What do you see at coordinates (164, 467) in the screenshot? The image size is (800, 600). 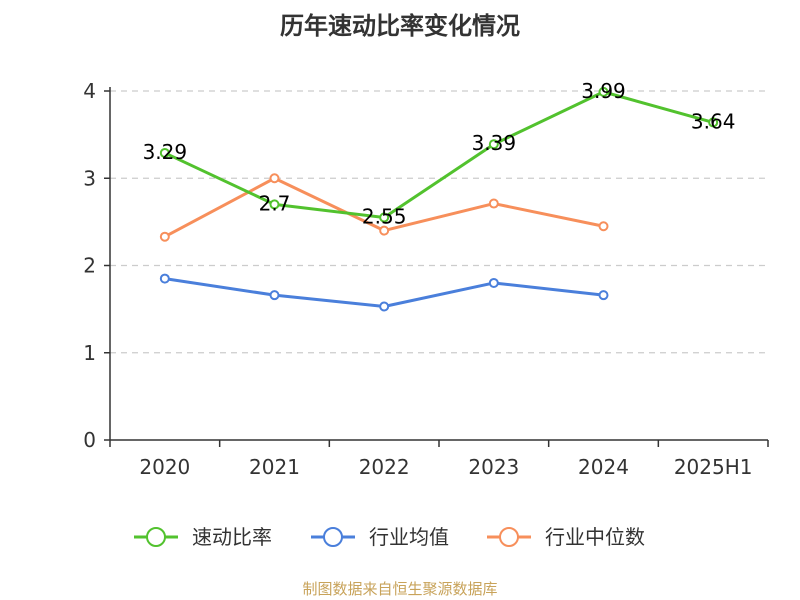 I see `x-tick-label: 2020` at bounding box center [164, 467].